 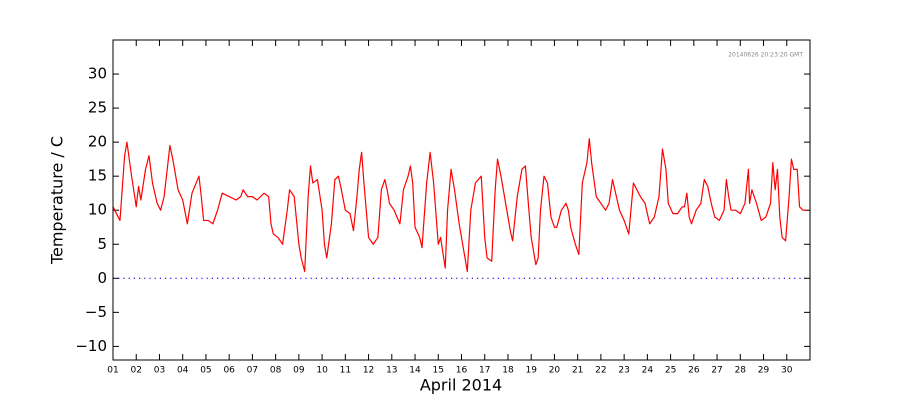 What do you see at coordinates (577, 371) in the screenshot?
I see `x-tick-label: 21` at bounding box center [577, 371].